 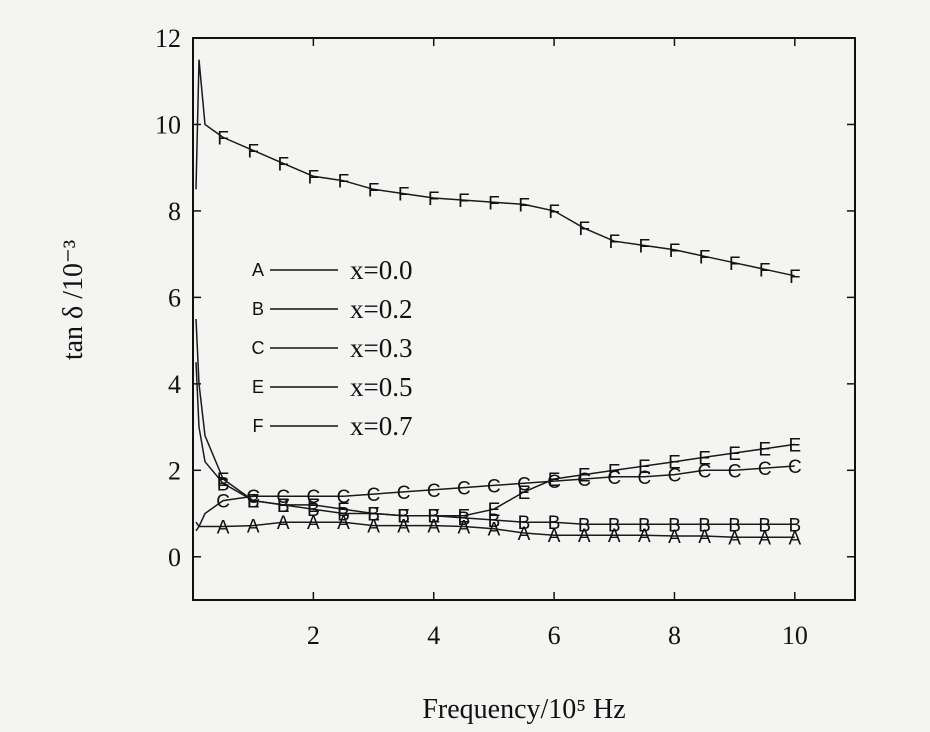 What do you see at coordinates (381, 270) in the screenshot?
I see `legend-label: x=0.0` at bounding box center [381, 270].